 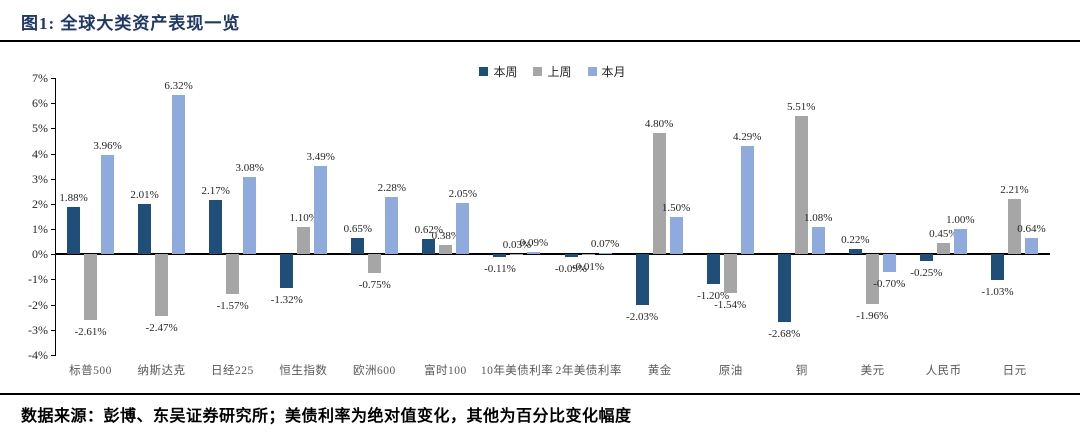 What do you see at coordinates (505, 72) in the screenshot?
I see `legend-label: 本周` at bounding box center [505, 72].